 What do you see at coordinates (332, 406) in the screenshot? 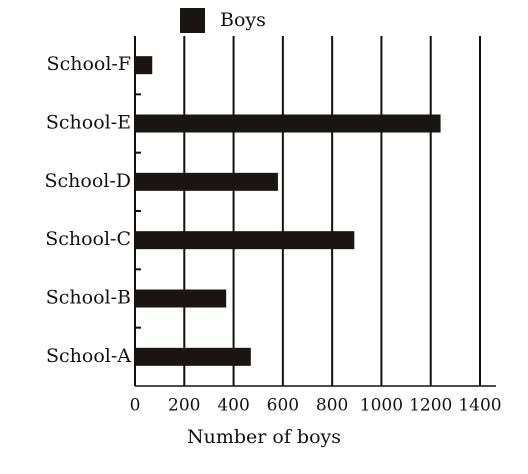
I see `x-tick-label: 800` at bounding box center [332, 406].